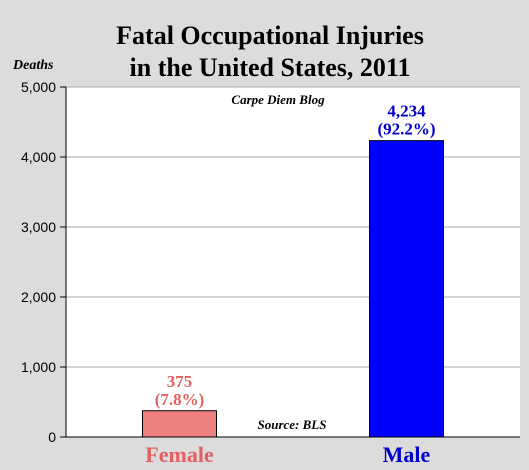 Image resolution: width=529 pixels, height=470 pixels. I want to click on data-label-percent: (92.2%), so click(406, 129).